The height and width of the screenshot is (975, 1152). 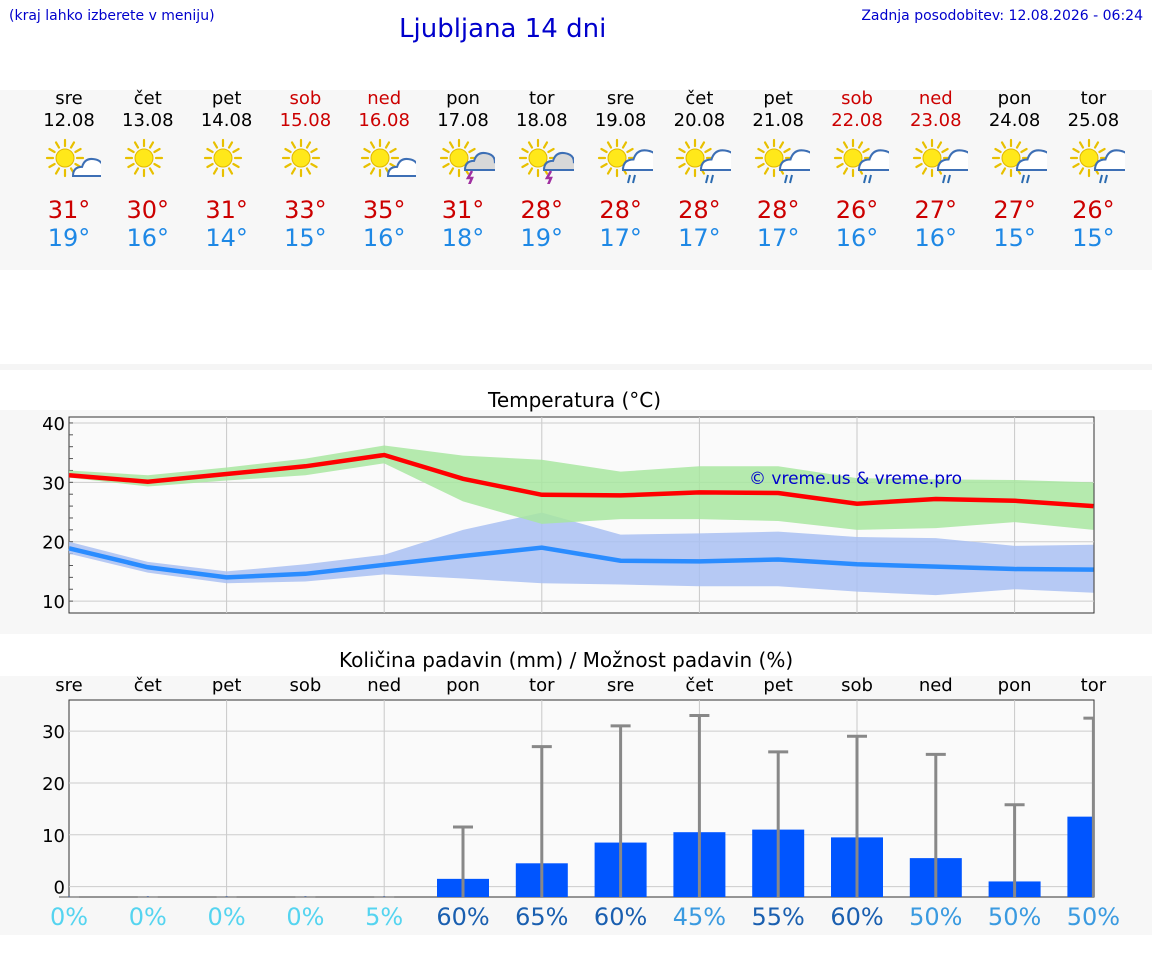 I want to click on precip-probability: 5%, so click(x=384, y=917).